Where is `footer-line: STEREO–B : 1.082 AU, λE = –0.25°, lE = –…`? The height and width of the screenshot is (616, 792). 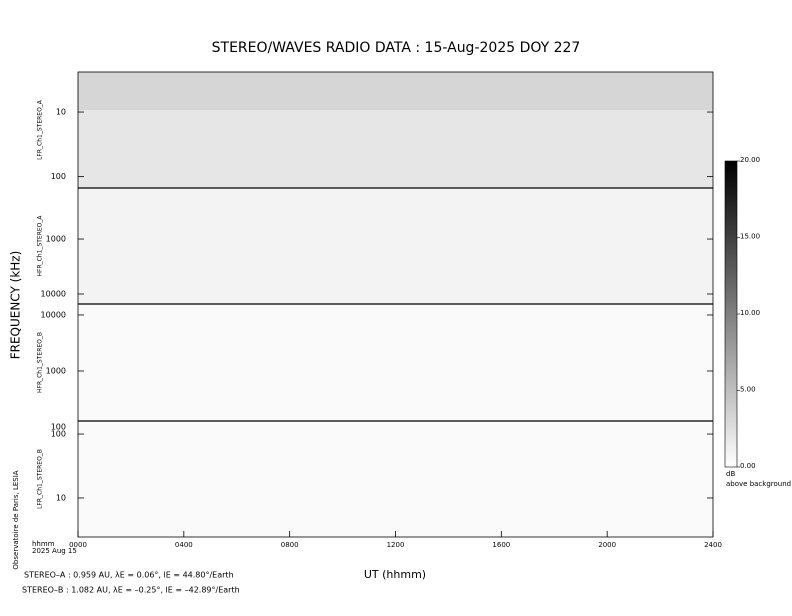
footer-line: STEREO–B : 1.082 AU, λE = –0.25°, lE = –… is located at coordinates (131, 590).